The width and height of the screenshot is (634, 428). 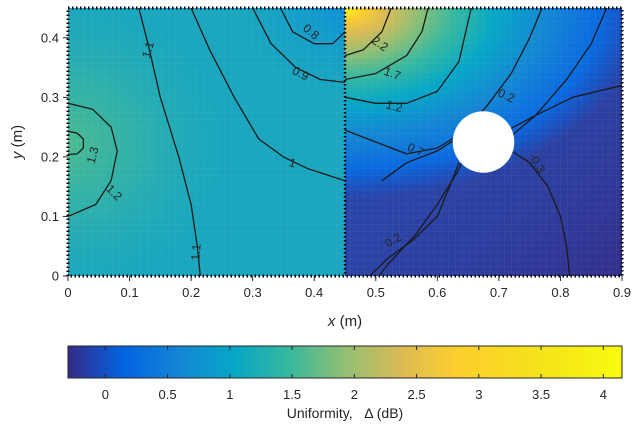 I want to click on y-tick-label-1: 0.1, so click(x=50, y=216).